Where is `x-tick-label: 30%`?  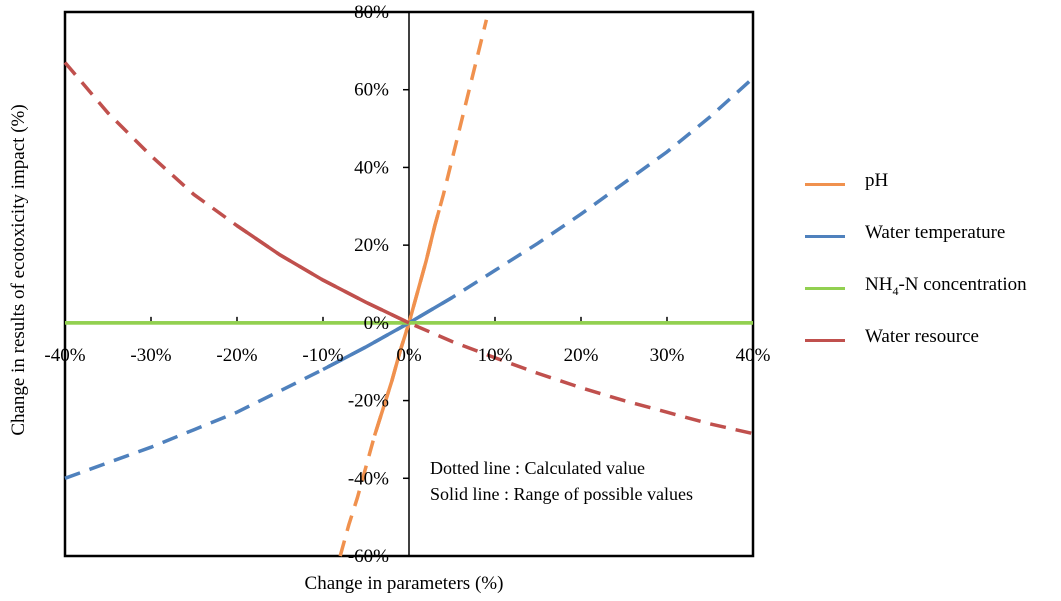 x-tick-label: 30% is located at coordinates (667, 355).